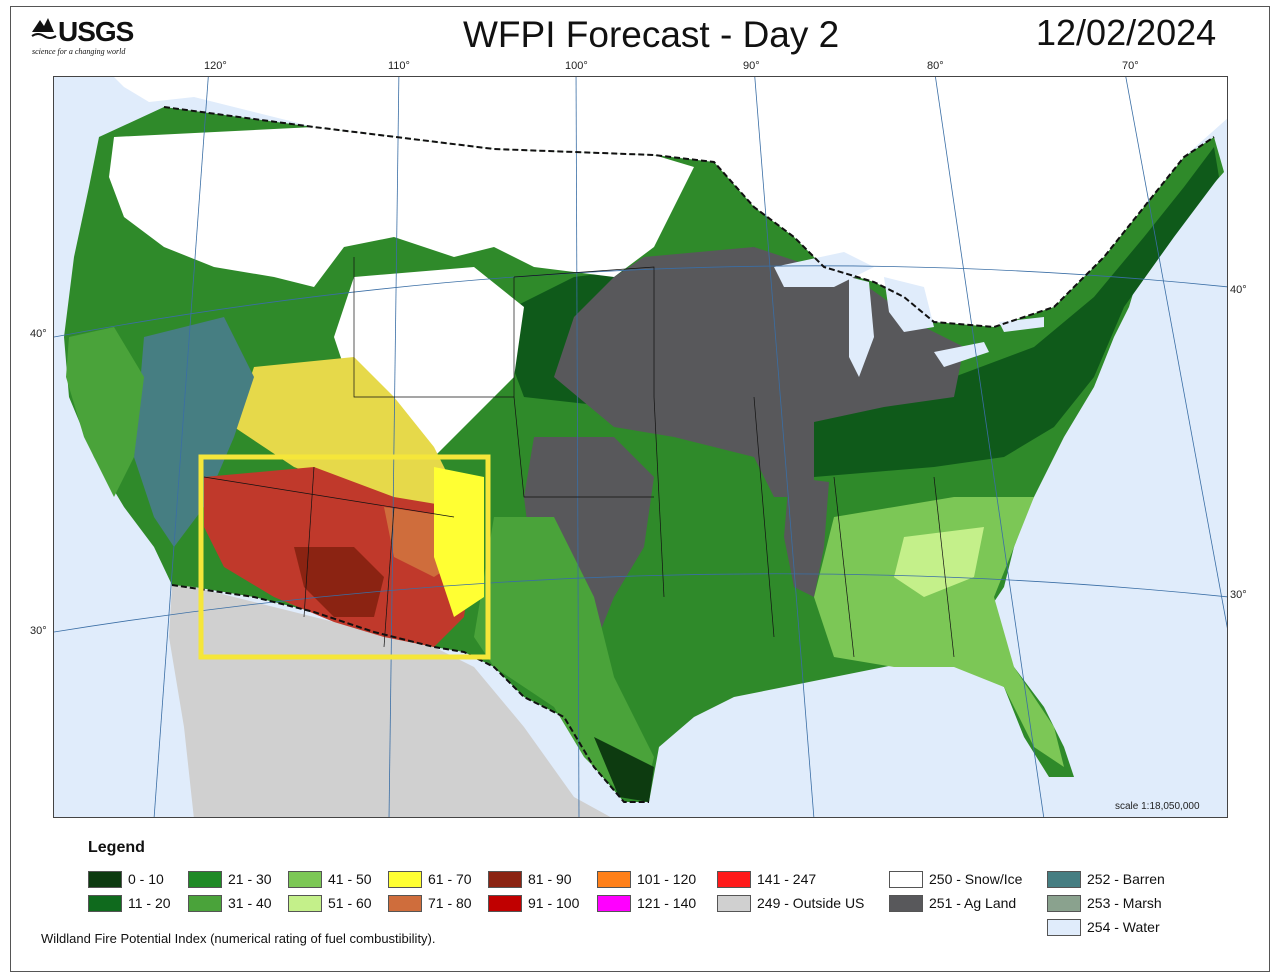  I want to click on legend-item: 71 - 80, so click(430, 903).